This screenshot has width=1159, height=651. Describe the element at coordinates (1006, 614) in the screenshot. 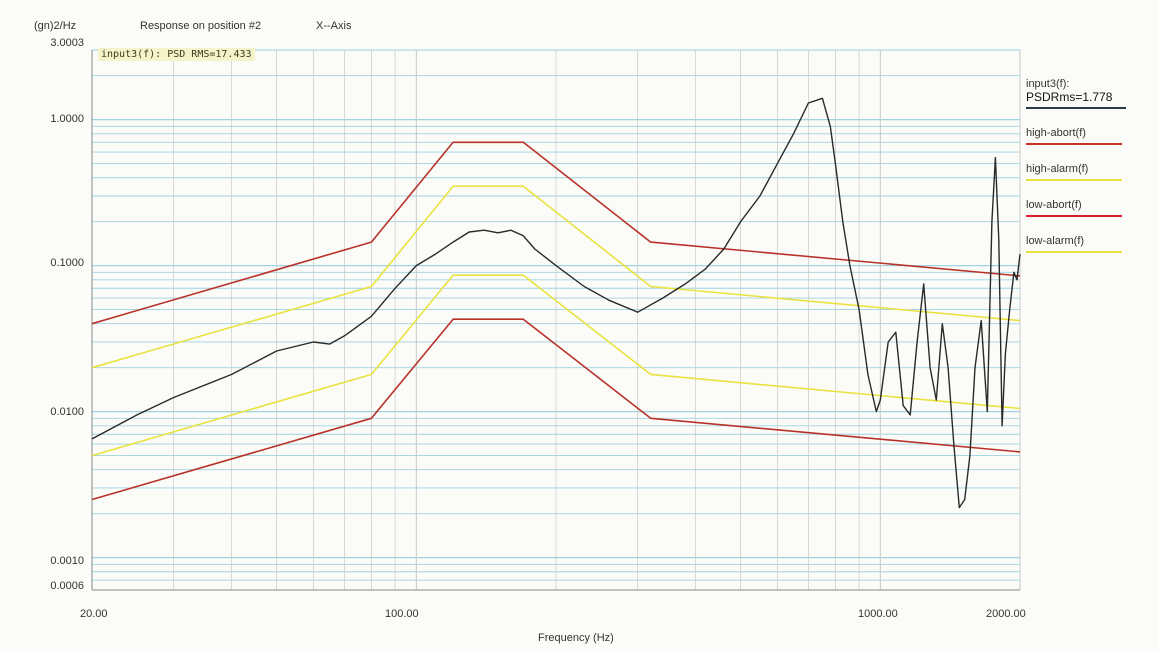

I see `x-tick-label: 2000.00` at that location.